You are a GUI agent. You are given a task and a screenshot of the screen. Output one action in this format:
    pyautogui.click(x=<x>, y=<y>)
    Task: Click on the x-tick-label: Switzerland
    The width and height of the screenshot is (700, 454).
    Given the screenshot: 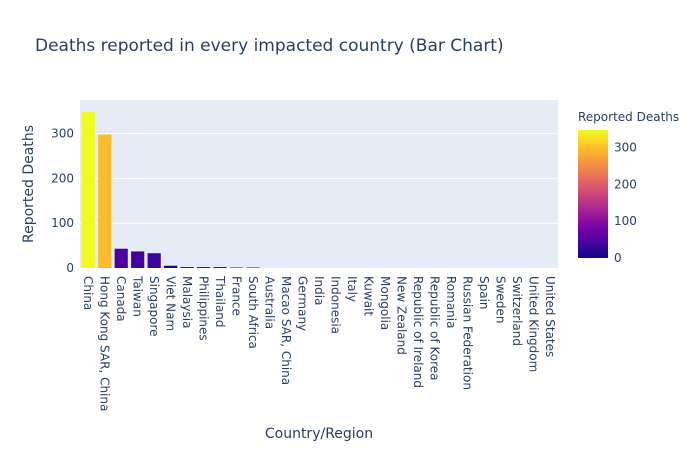 What is the action you would take?
    pyautogui.click(x=517, y=311)
    